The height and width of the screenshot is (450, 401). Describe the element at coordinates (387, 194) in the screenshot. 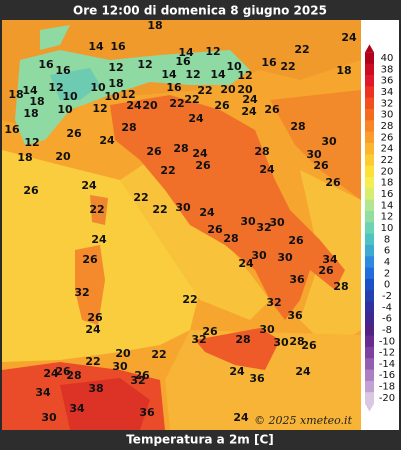

I see `legend-tick-label: 16` at that location.